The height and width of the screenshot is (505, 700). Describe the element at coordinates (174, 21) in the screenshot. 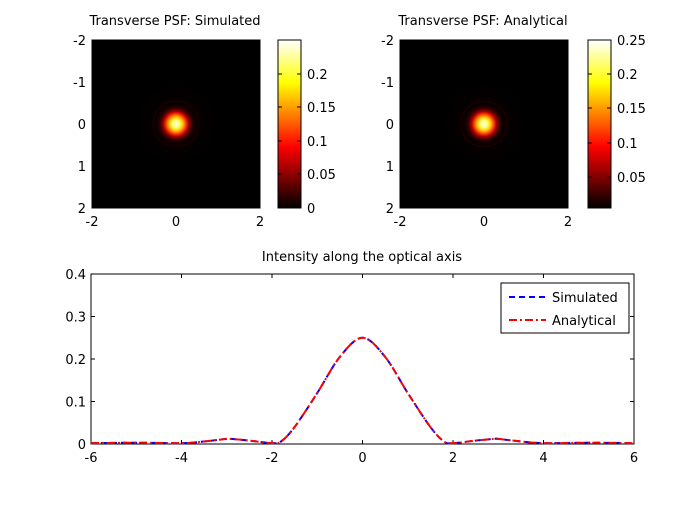

I see `heatmap-title-simulated: Transverse PSF: Simulated` at that location.